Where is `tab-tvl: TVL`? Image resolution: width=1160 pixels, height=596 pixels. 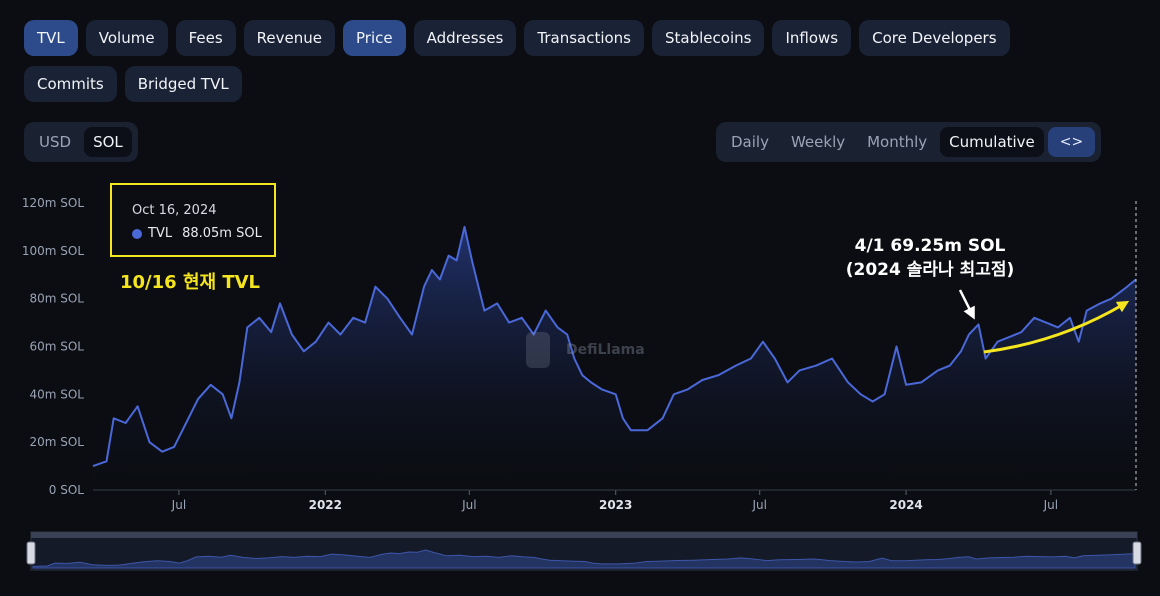
tab-tvl: TVL is located at coordinates (51, 38).